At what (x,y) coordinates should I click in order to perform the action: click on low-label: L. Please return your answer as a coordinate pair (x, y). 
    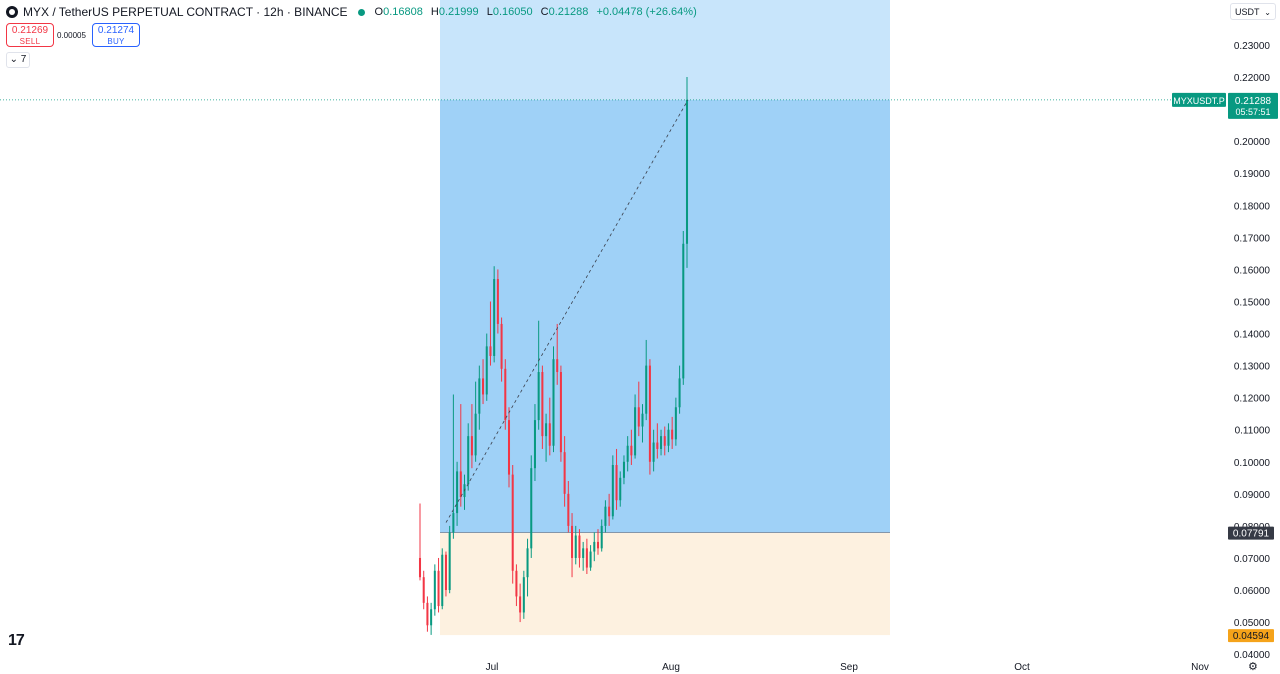
    Looking at the image, I should click on (489, 12).